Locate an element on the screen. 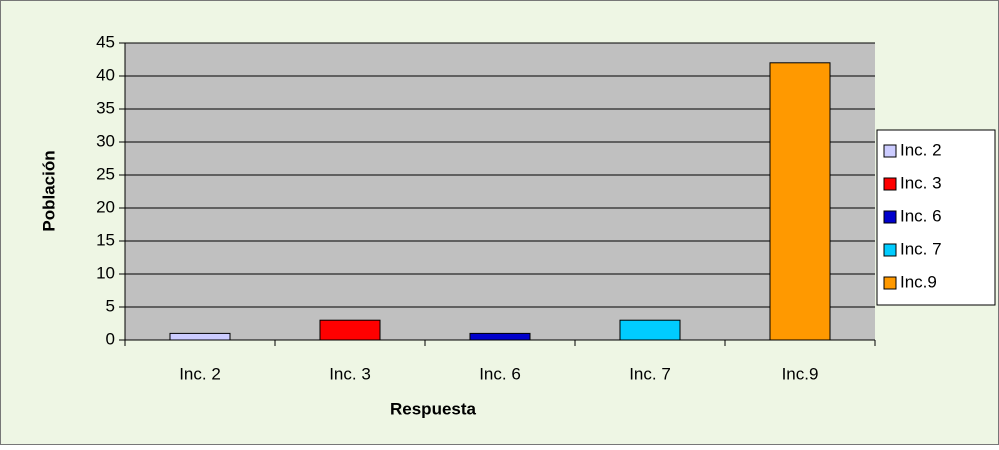 Image resolution: width=999 pixels, height=450 pixels. x-tick-label: Inc. 3 is located at coordinates (350, 373).